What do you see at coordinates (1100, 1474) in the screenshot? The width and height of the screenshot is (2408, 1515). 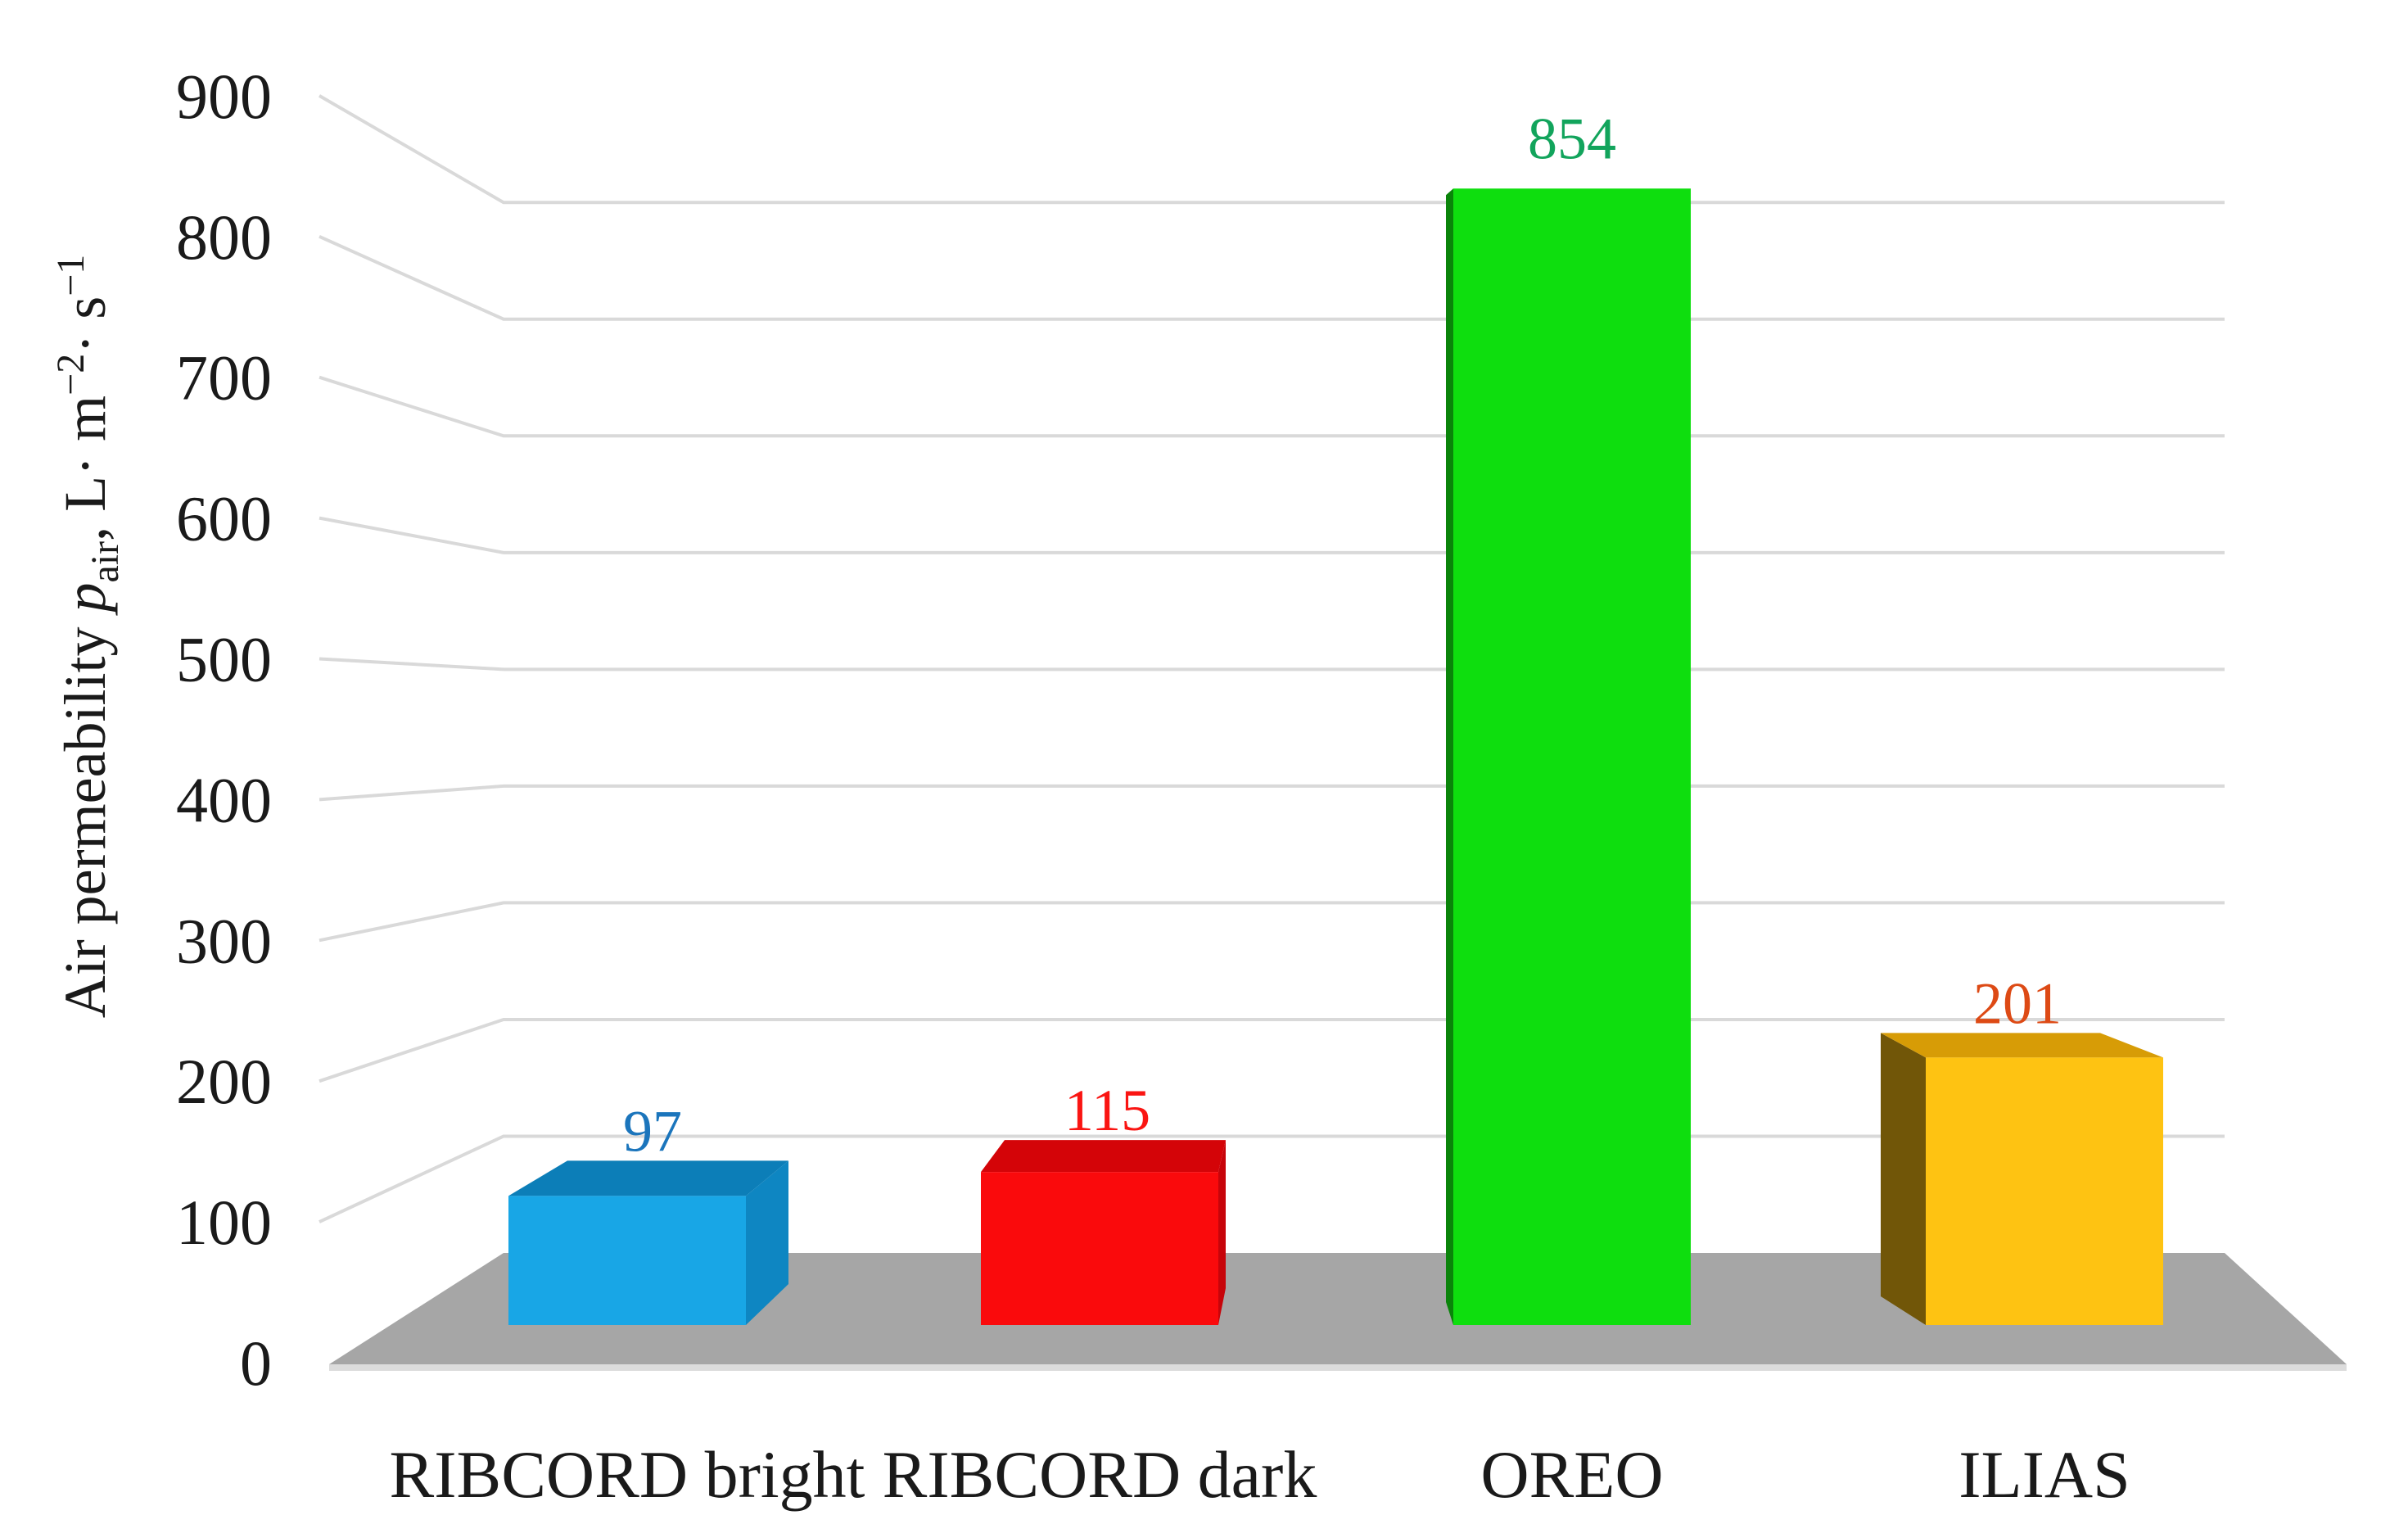 I see `category-label: RIBCORD dark` at bounding box center [1100, 1474].